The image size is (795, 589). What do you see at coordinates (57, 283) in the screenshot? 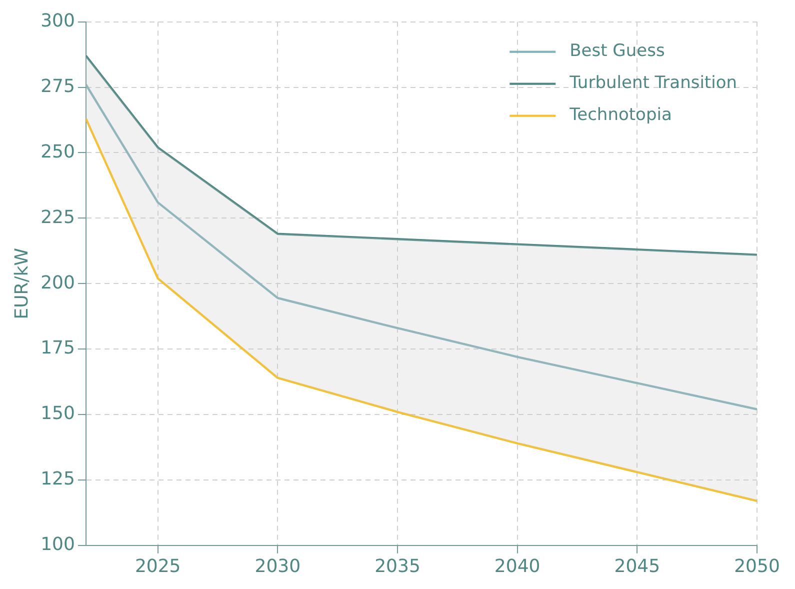
I see `y-tick-label: 200` at bounding box center [57, 283].